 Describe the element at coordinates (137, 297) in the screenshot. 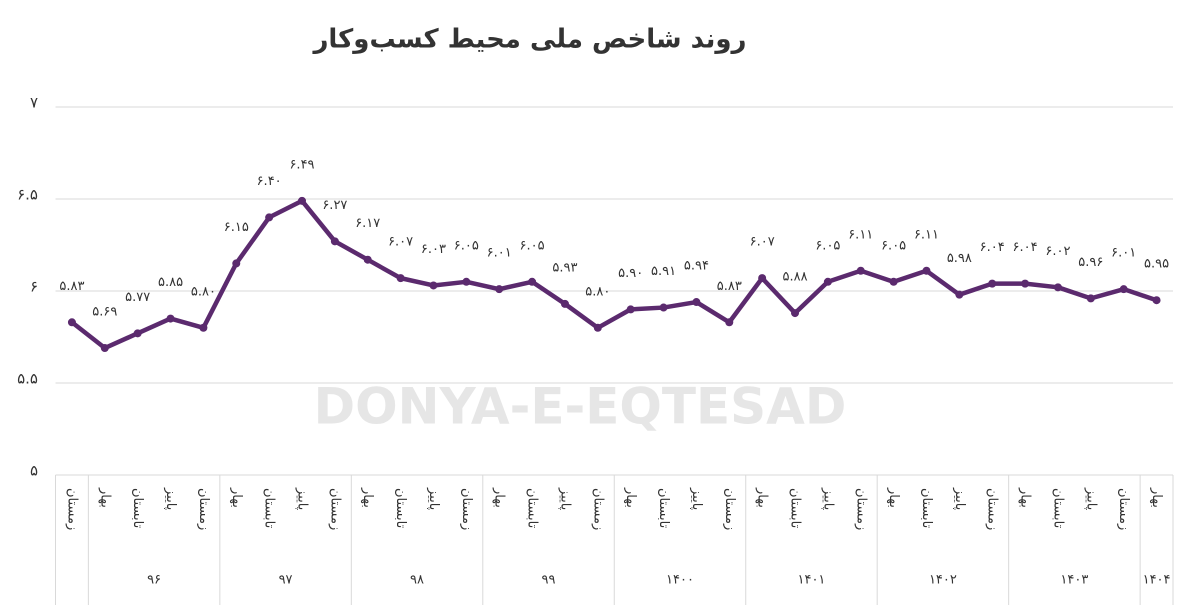

I see `data-label: ۵.۷۷` at that location.